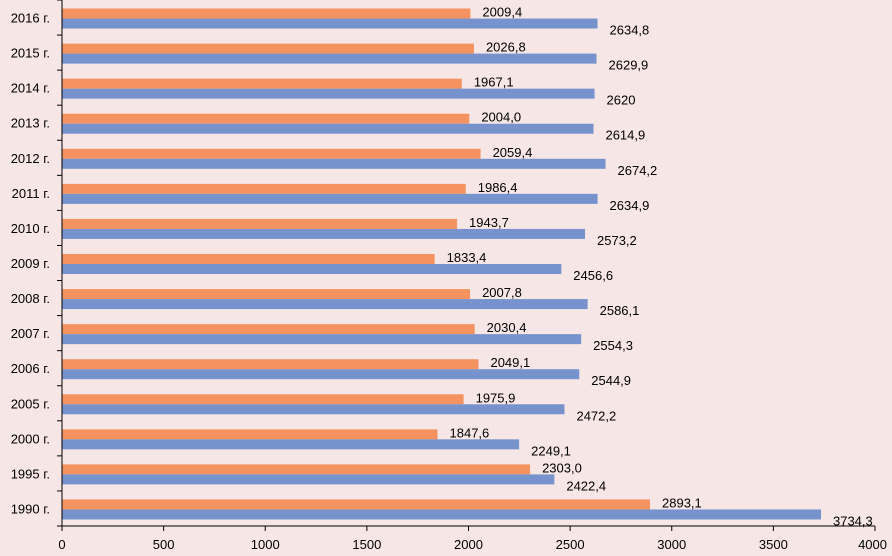  What do you see at coordinates (586, 485) in the screenshot?
I see `data-label: 2422,4` at bounding box center [586, 485].